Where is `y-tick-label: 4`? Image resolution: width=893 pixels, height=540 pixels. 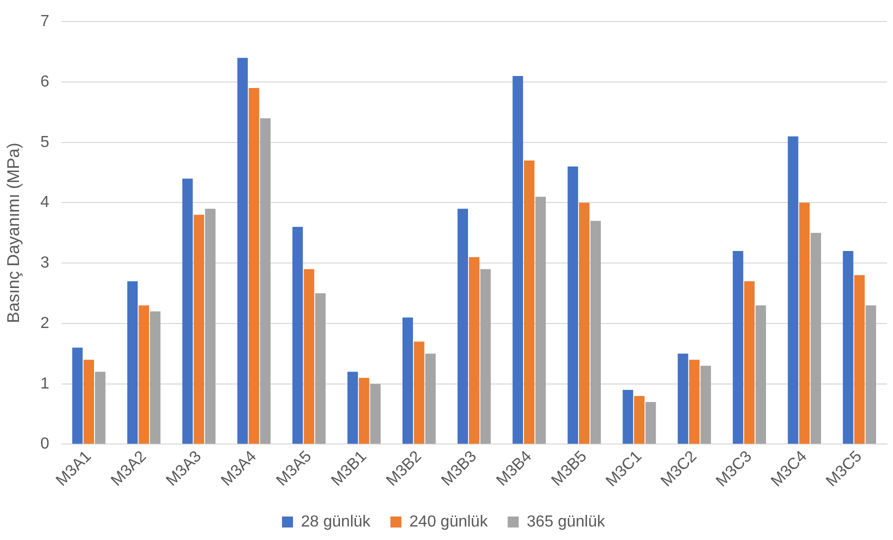
y-tick-label: 4 is located at coordinates (45, 203).